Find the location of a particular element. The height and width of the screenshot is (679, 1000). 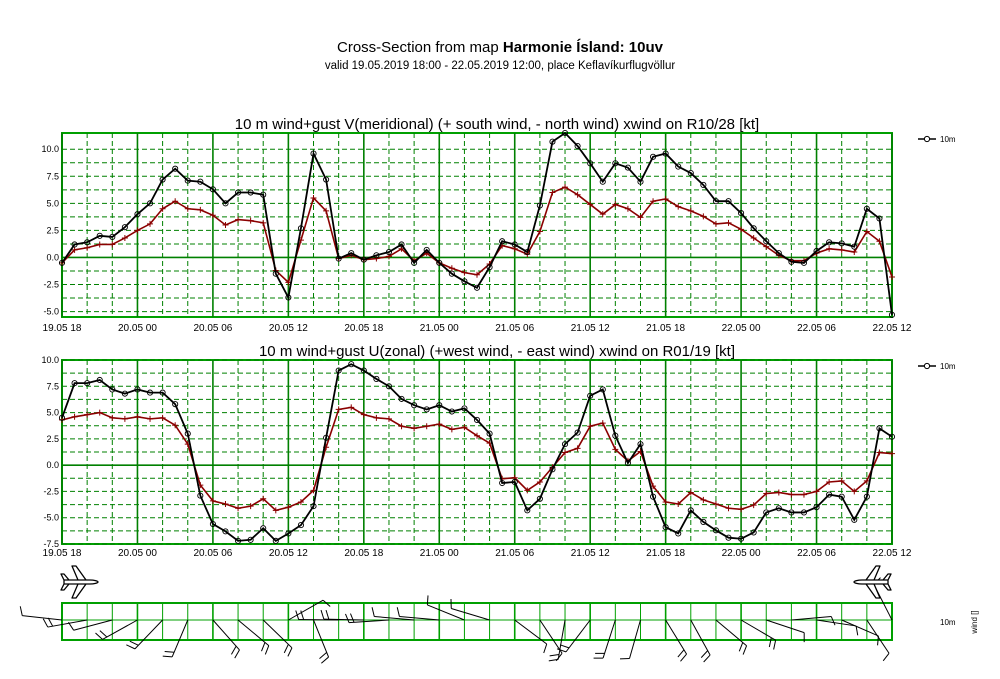

y-tick-label: 5.0 is located at coordinates (52, 203).